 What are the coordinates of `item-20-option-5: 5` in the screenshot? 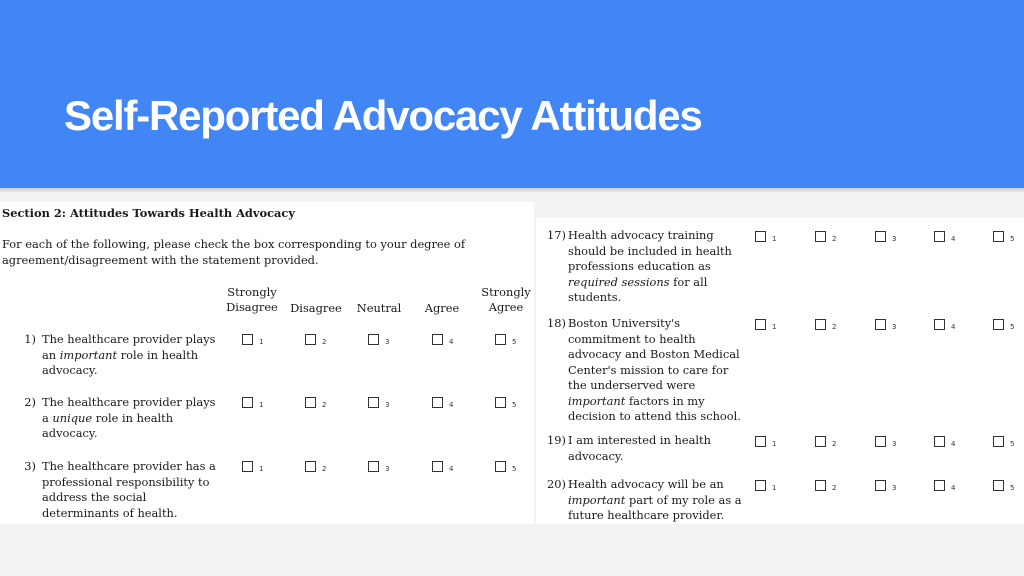 It's located at (1003, 486).